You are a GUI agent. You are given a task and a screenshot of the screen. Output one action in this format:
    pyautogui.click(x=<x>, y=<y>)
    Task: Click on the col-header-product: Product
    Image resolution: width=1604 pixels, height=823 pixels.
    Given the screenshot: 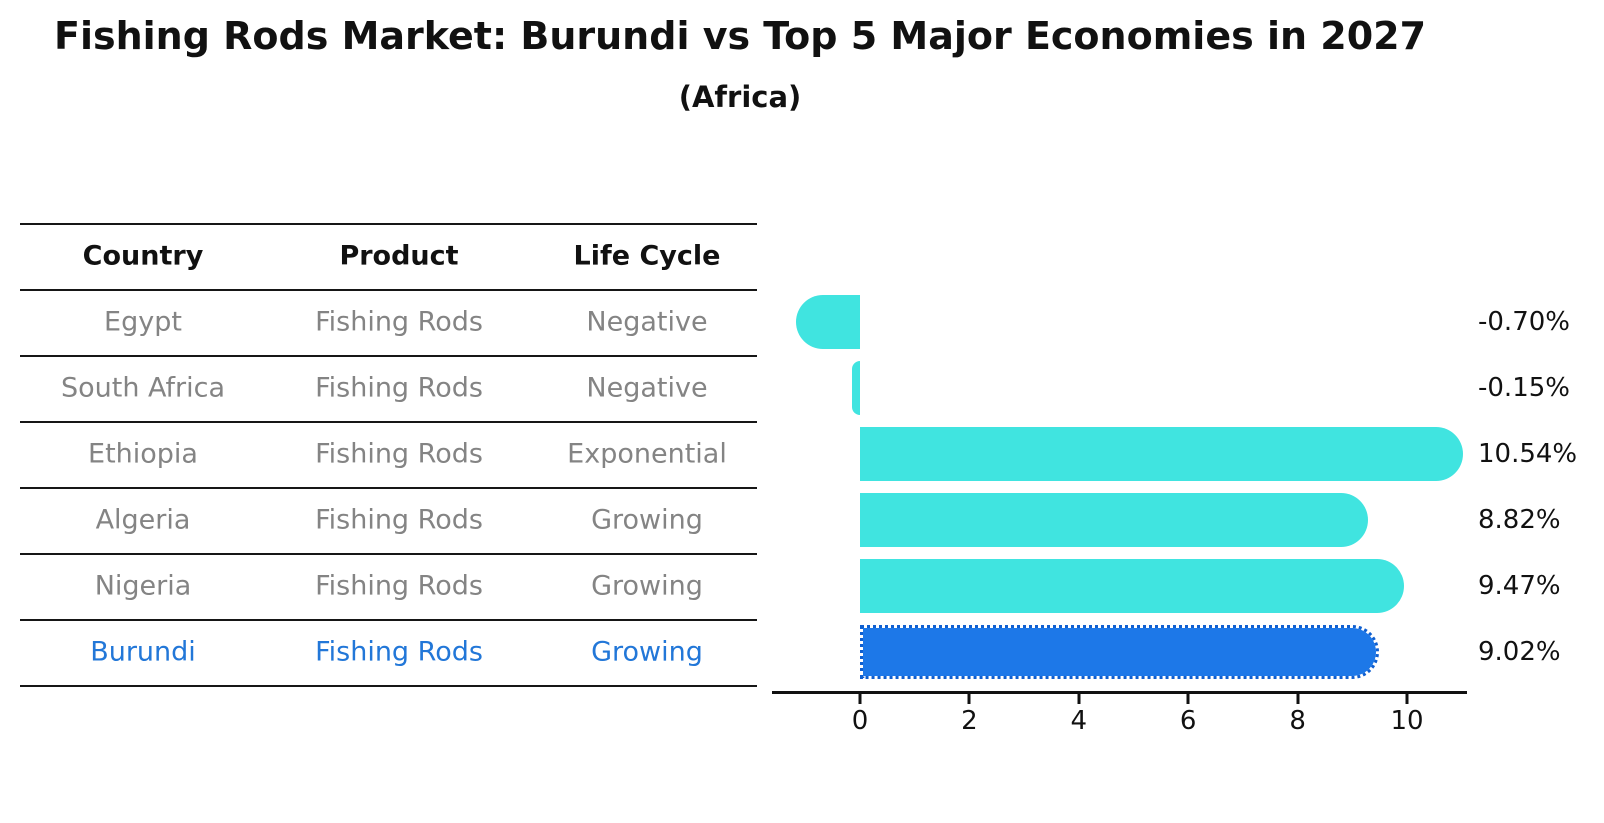 What is the action you would take?
    pyautogui.click(x=399, y=256)
    